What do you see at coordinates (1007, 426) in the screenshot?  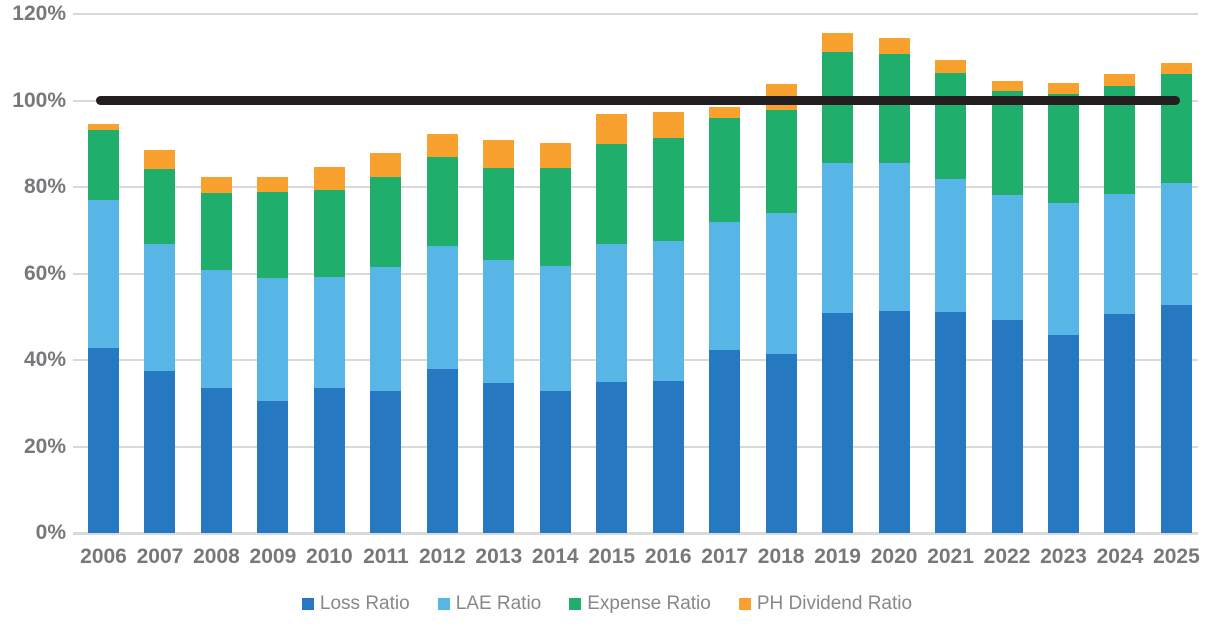 I see `bar-segment-loss-ratio-2022` at bounding box center [1007, 426].